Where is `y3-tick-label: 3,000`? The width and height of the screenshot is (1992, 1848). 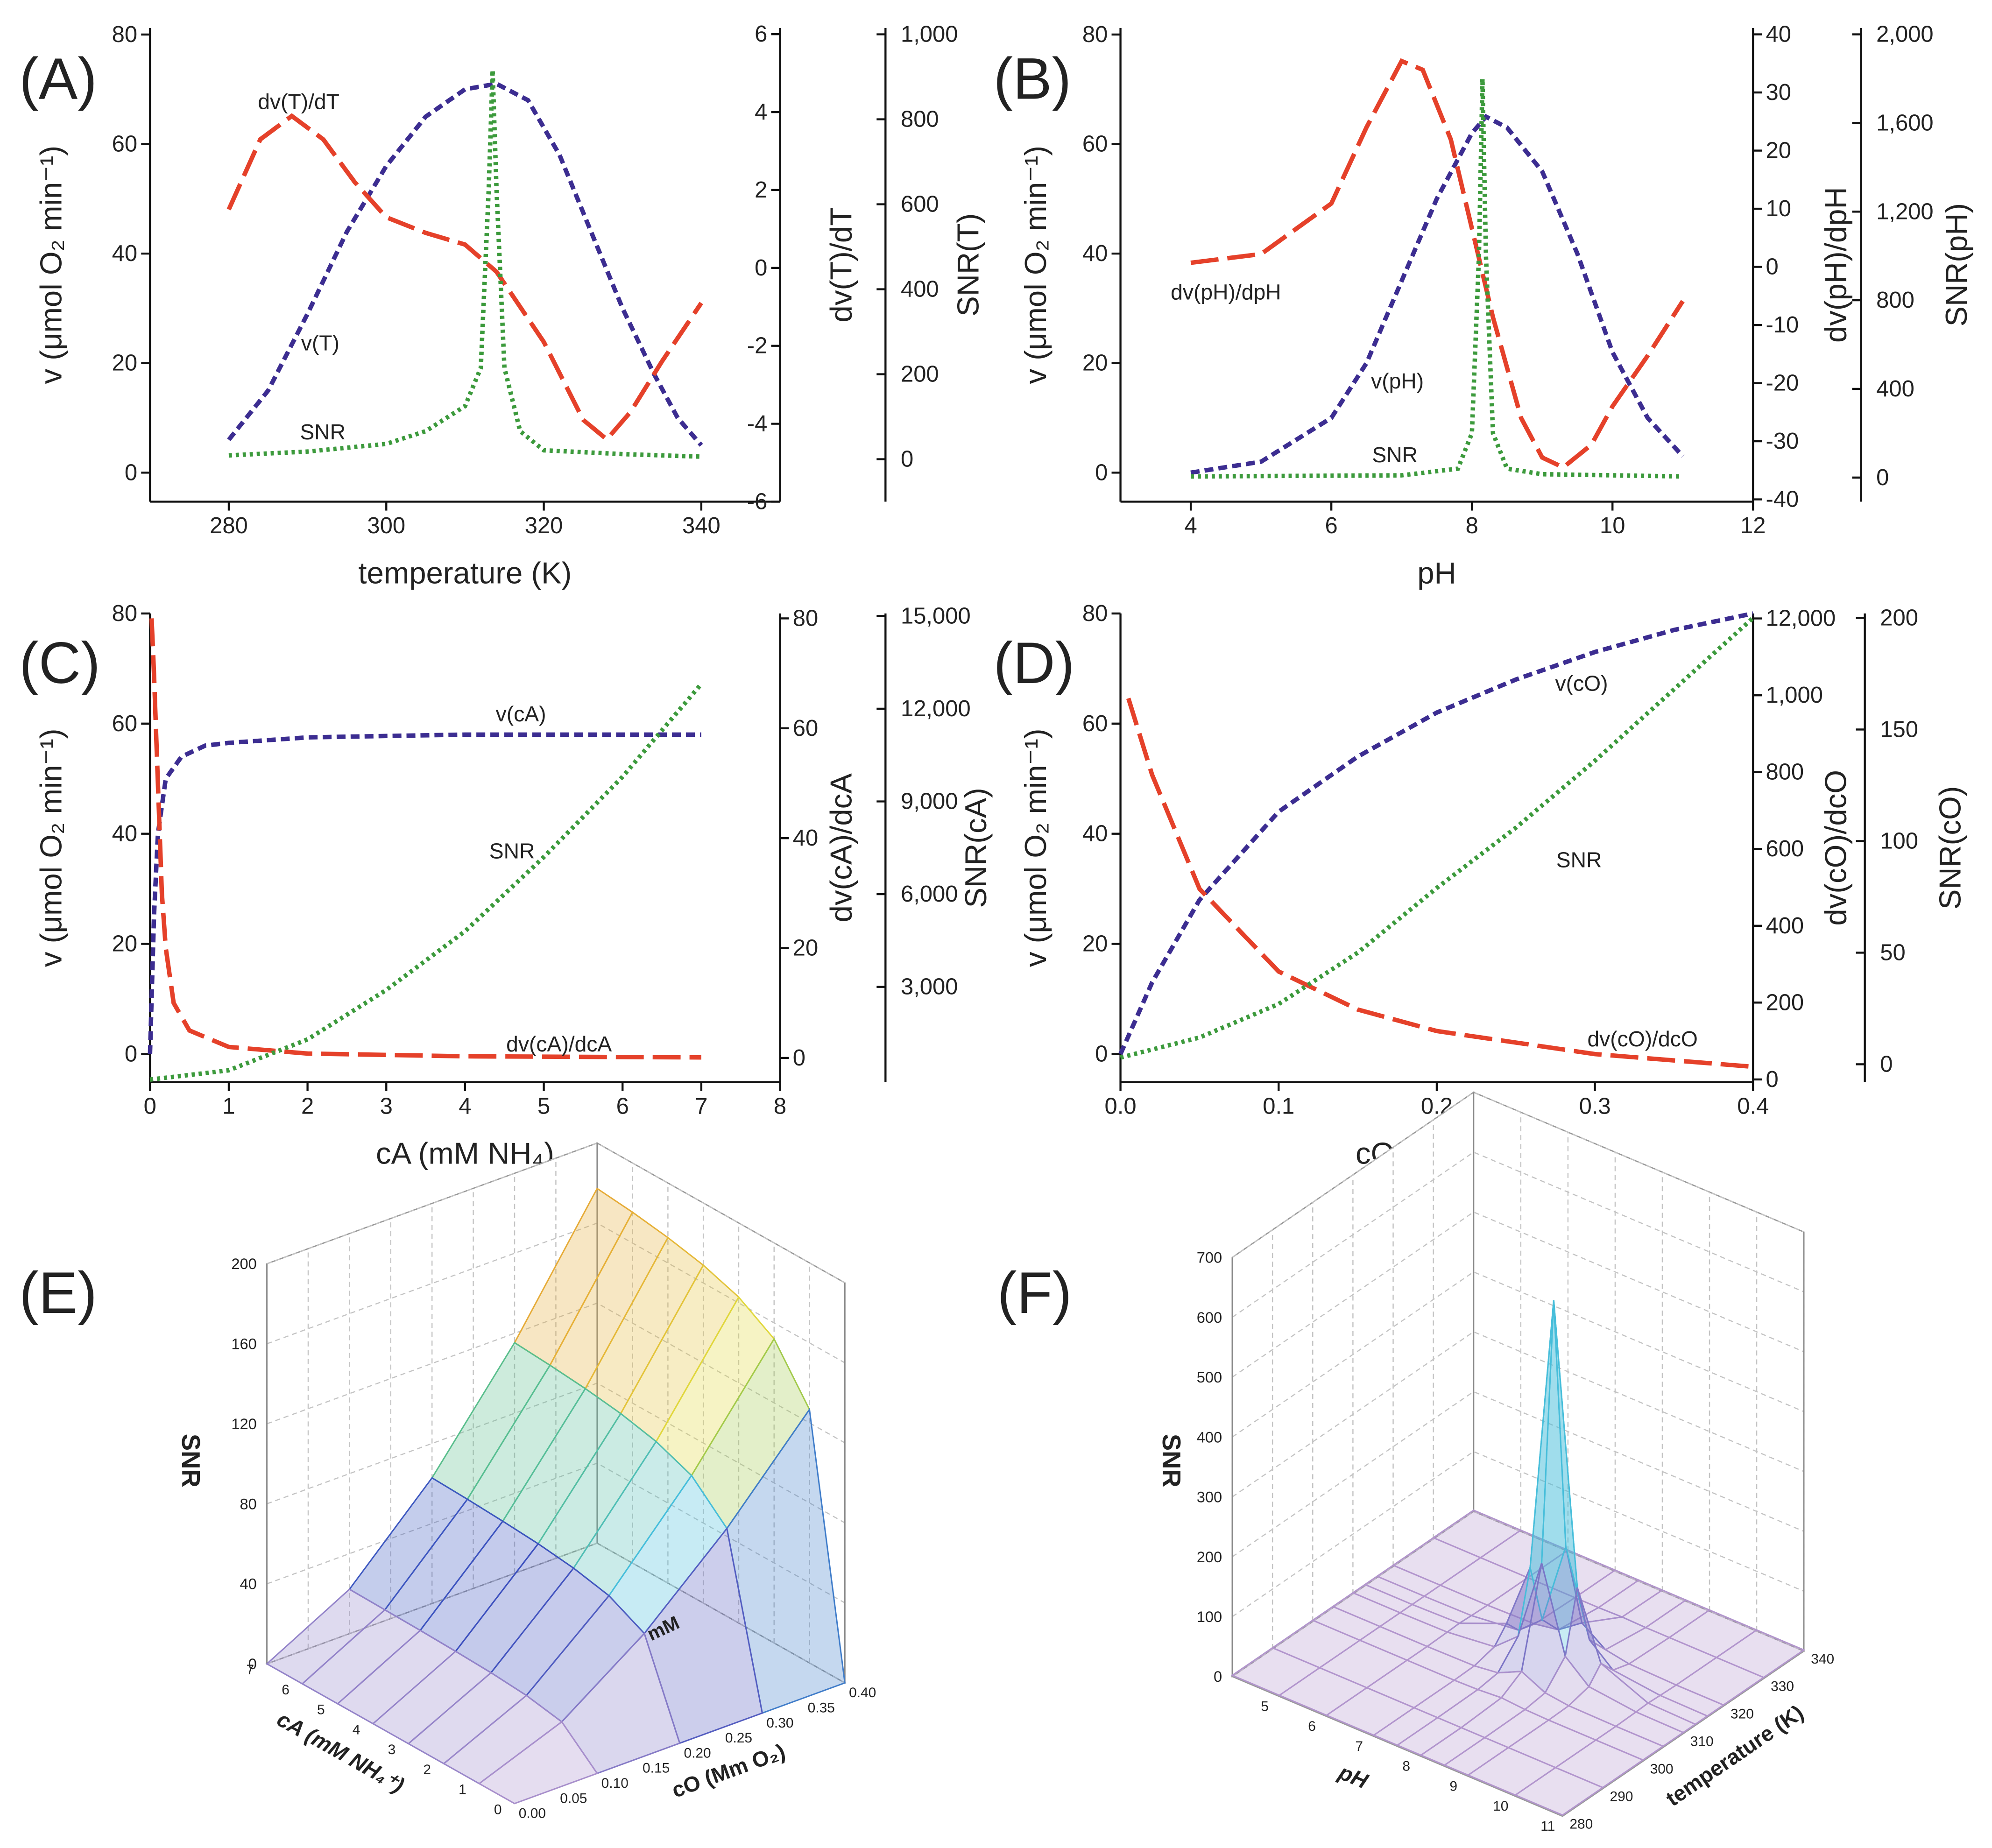
y3-tick-label: 3,000 is located at coordinates (929, 987).